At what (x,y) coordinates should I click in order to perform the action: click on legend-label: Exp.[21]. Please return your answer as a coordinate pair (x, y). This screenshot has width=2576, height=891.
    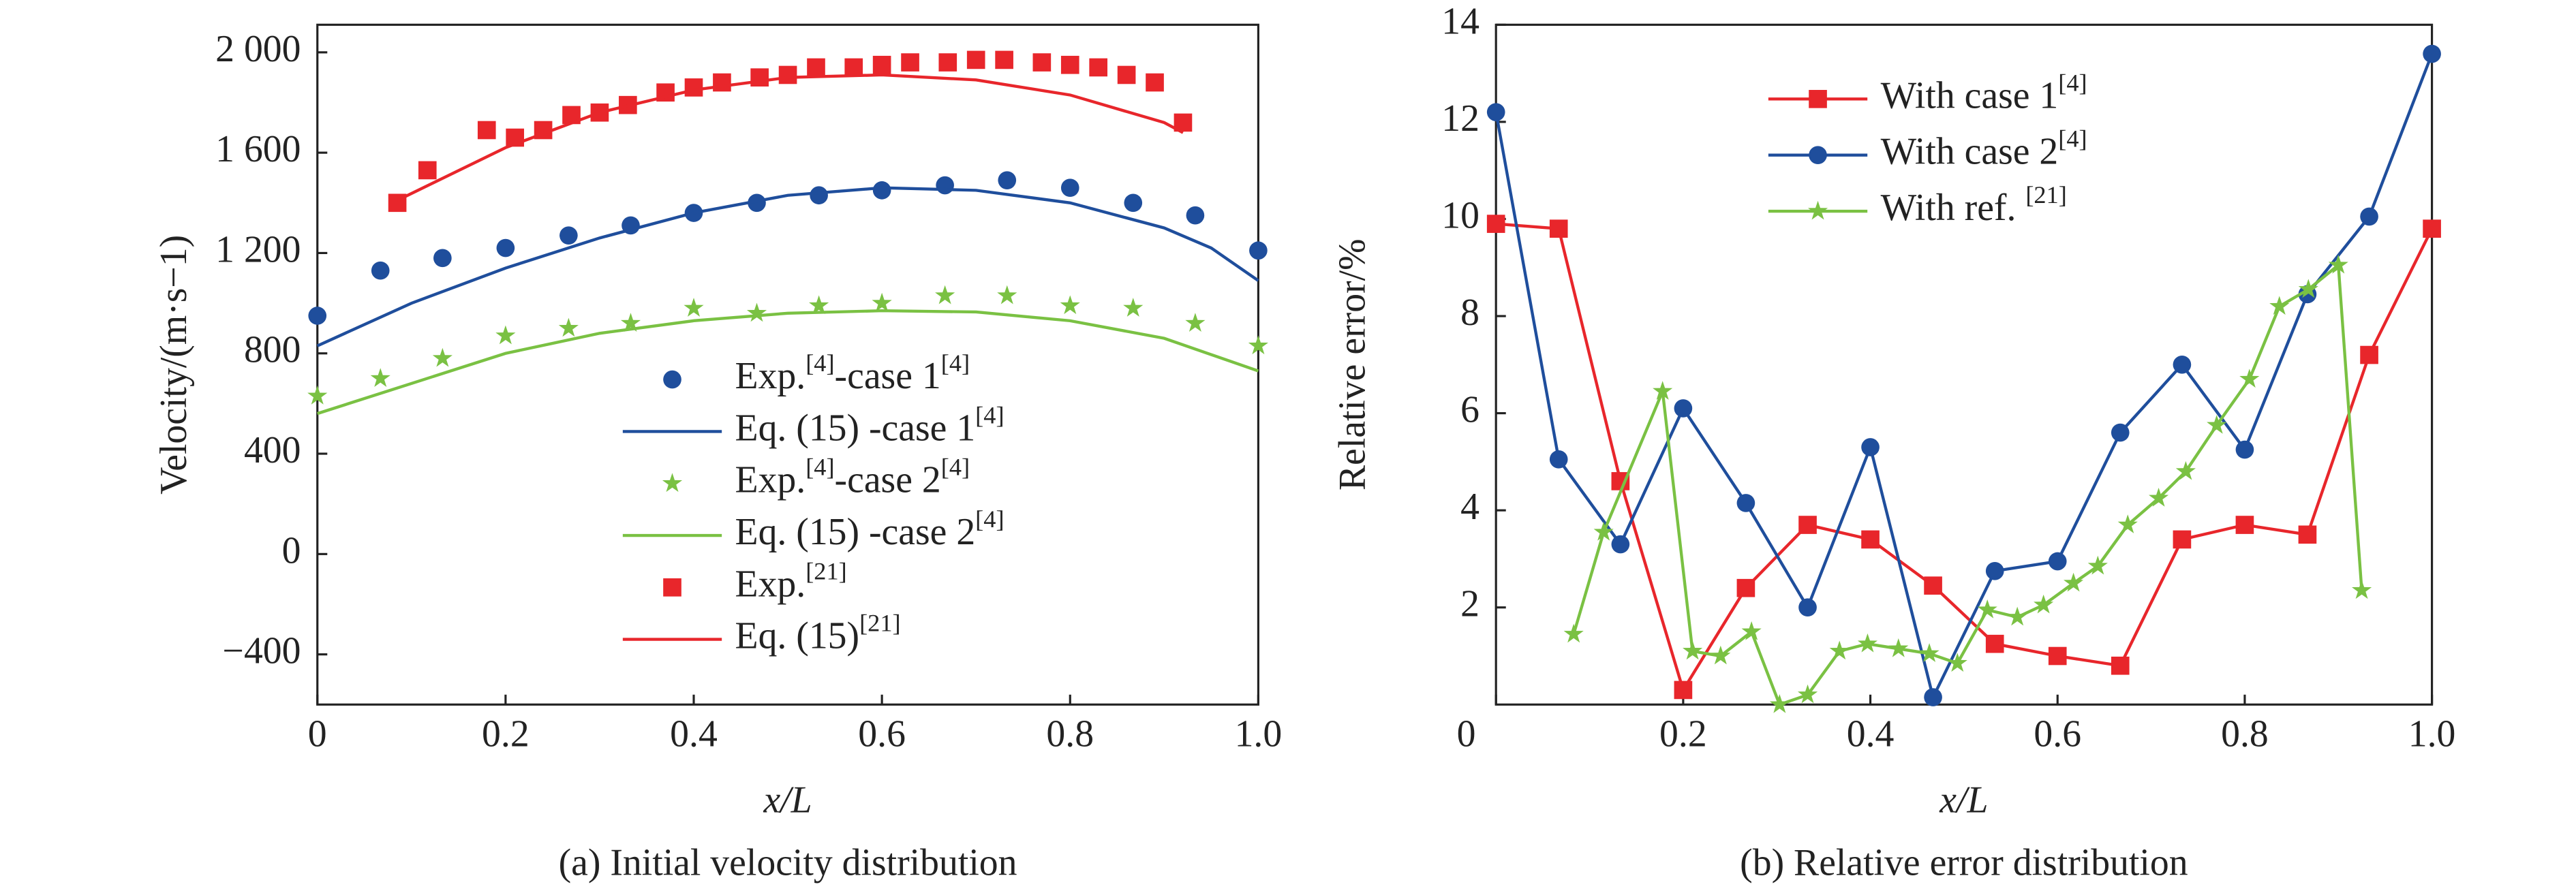
    Looking at the image, I should click on (791, 581).